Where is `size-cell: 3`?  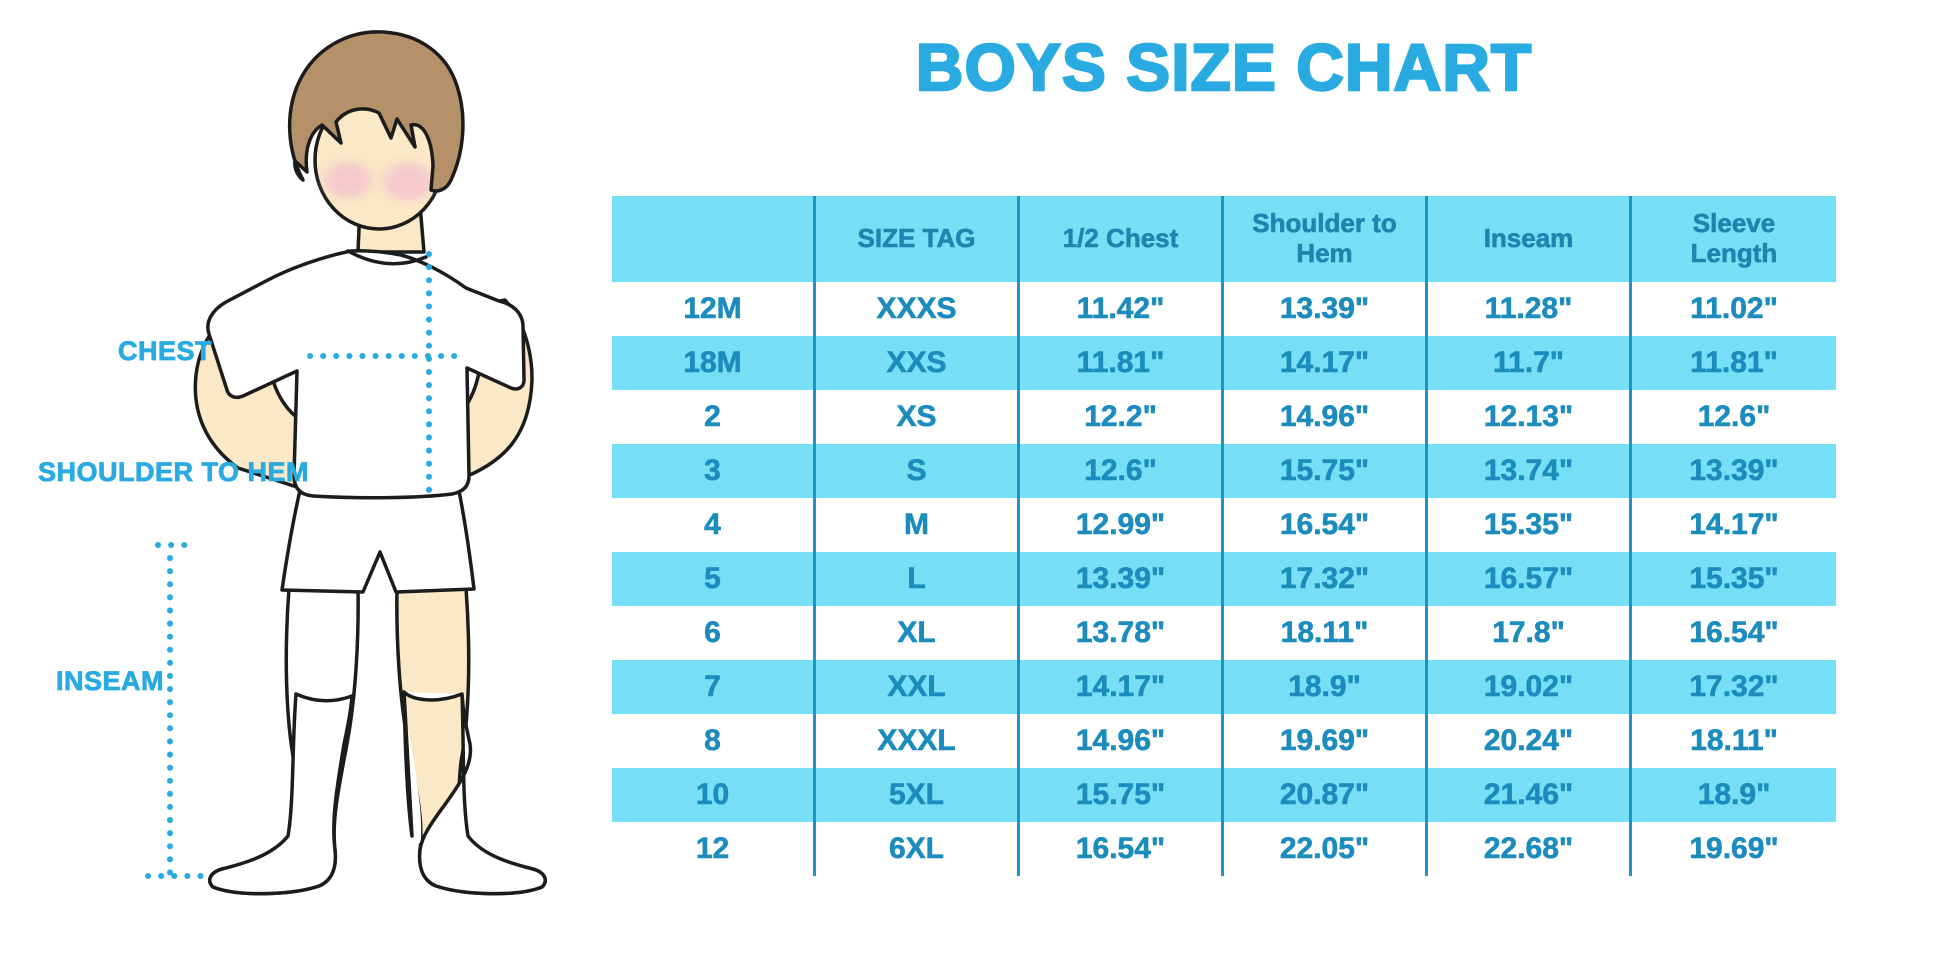
size-cell: 3 is located at coordinates (714, 471).